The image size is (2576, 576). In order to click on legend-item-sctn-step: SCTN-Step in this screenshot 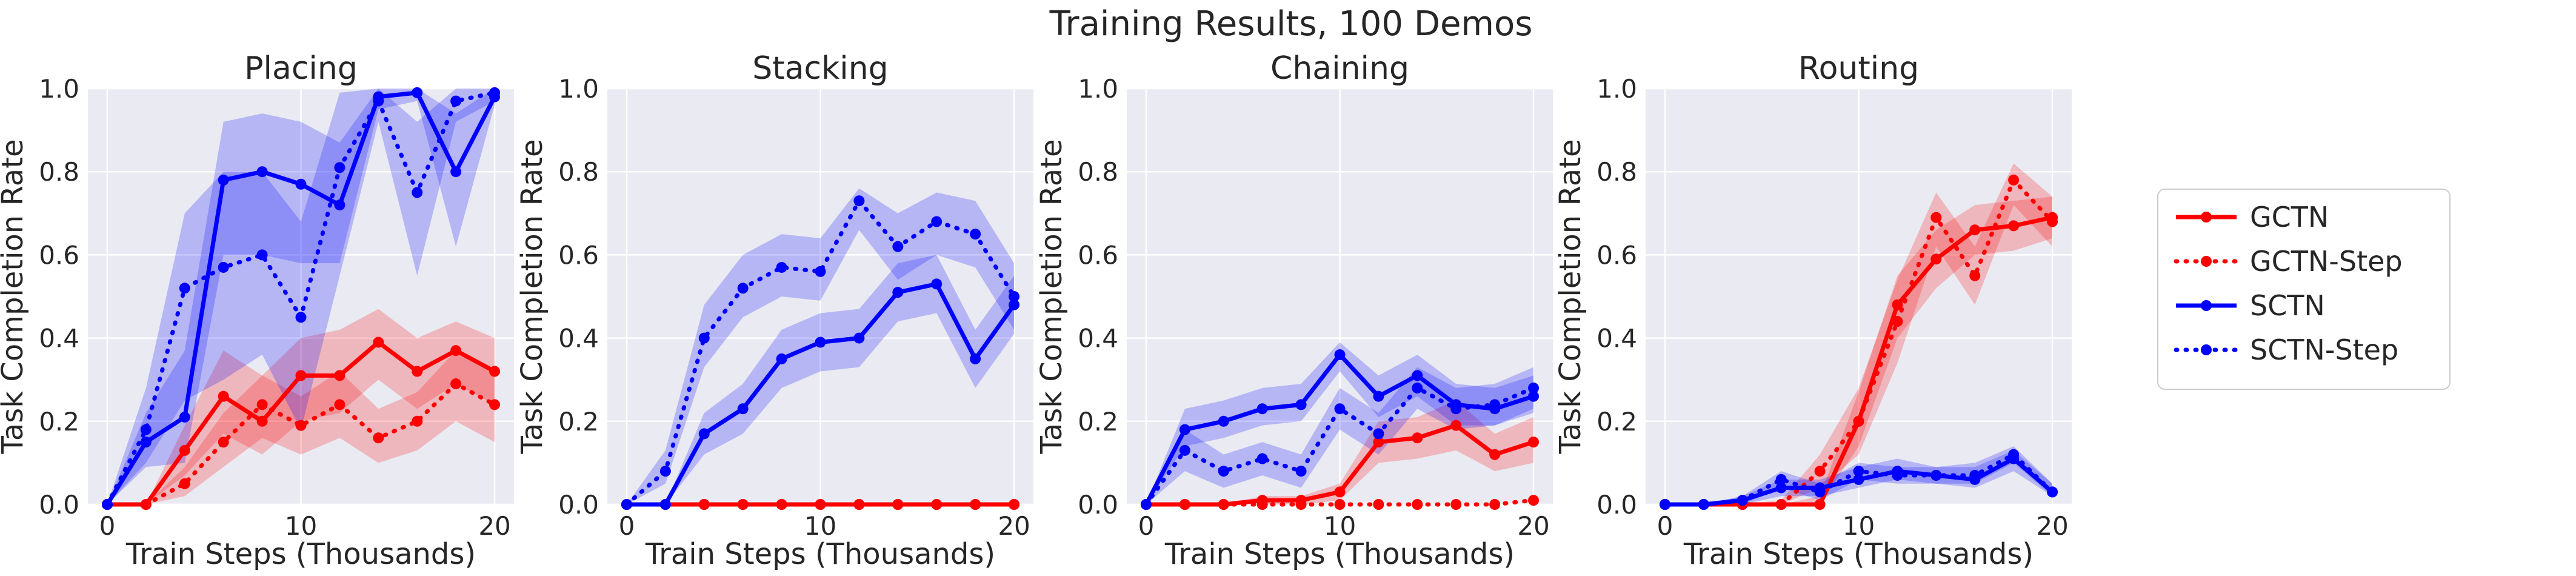, I will do `click(2286, 349)`.